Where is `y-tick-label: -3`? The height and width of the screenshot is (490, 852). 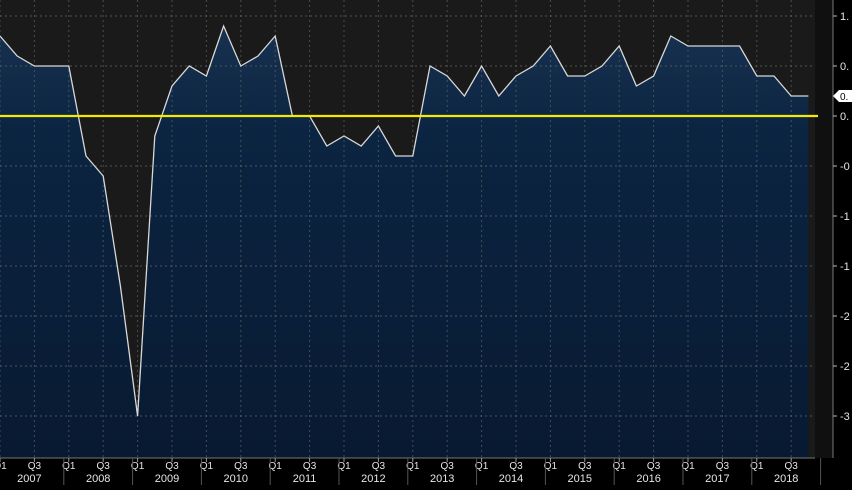 y-tick-label: -3 is located at coordinates (845, 417).